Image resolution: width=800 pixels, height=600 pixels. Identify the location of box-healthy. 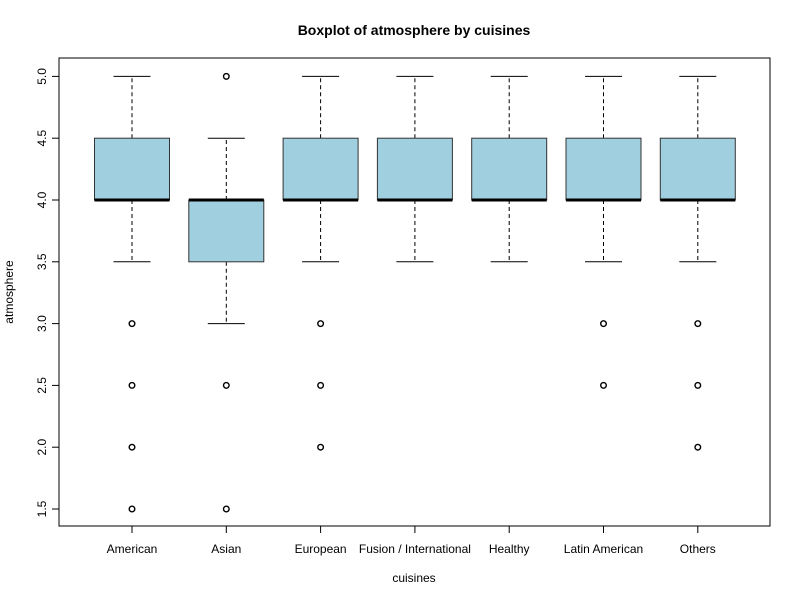
(509, 169).